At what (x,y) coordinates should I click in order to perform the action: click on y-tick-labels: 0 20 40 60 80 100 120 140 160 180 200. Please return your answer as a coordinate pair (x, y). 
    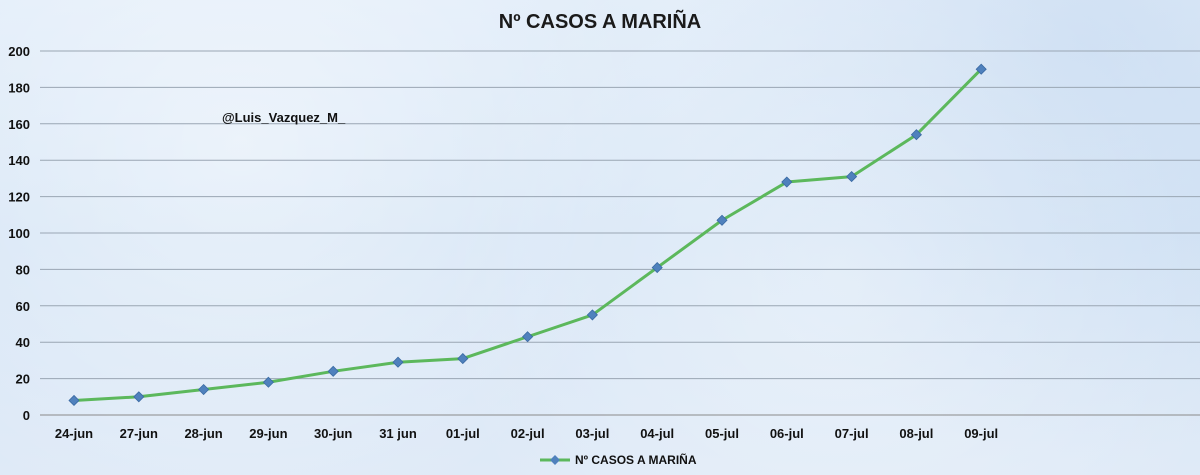
    Looking at the image, I should click on (19, 233).